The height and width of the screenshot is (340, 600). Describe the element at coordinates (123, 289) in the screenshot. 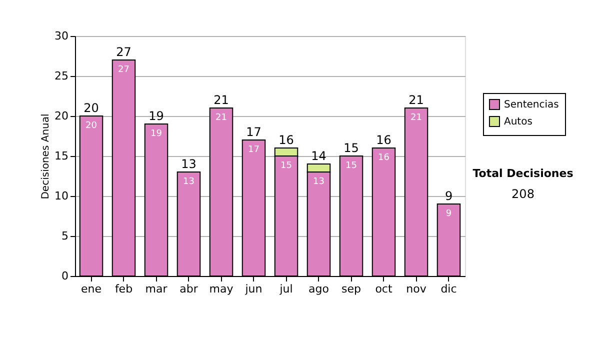

I see `x-tick-label: feb` at that location.